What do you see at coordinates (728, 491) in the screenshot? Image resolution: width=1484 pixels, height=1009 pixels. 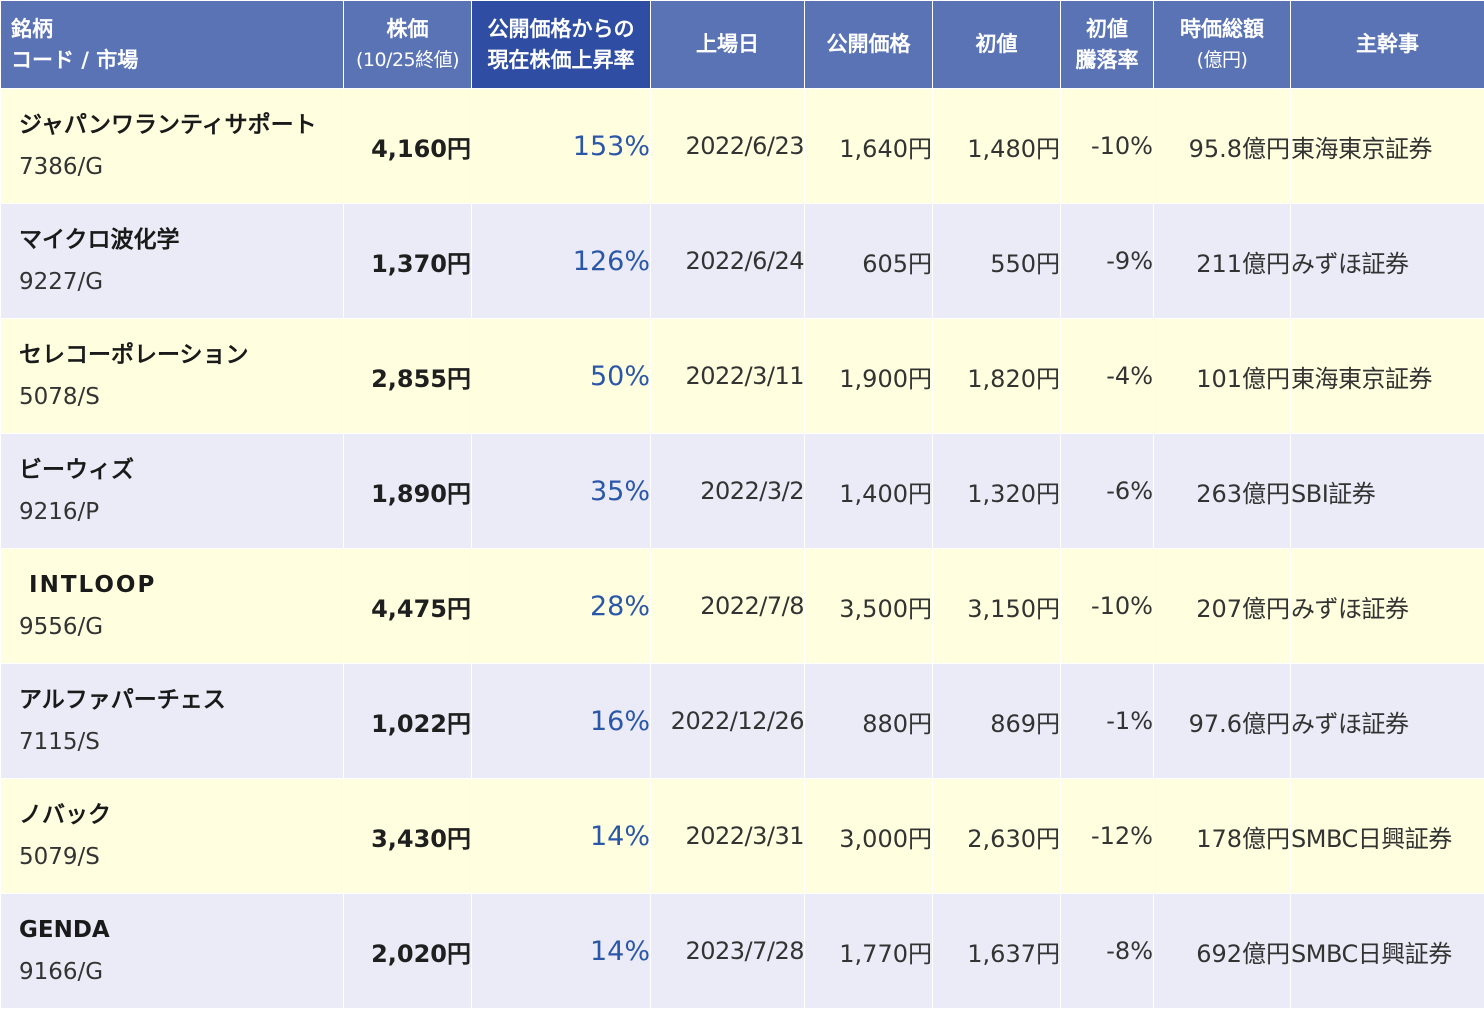 I see `listing-date: 2022/3/2` at bounding box center [728, 491].